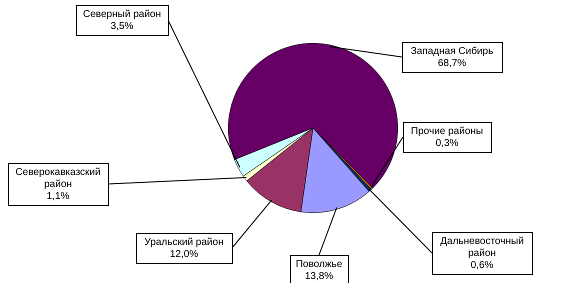  I want to click on slice-label: Уральский район, so click(184, 242).